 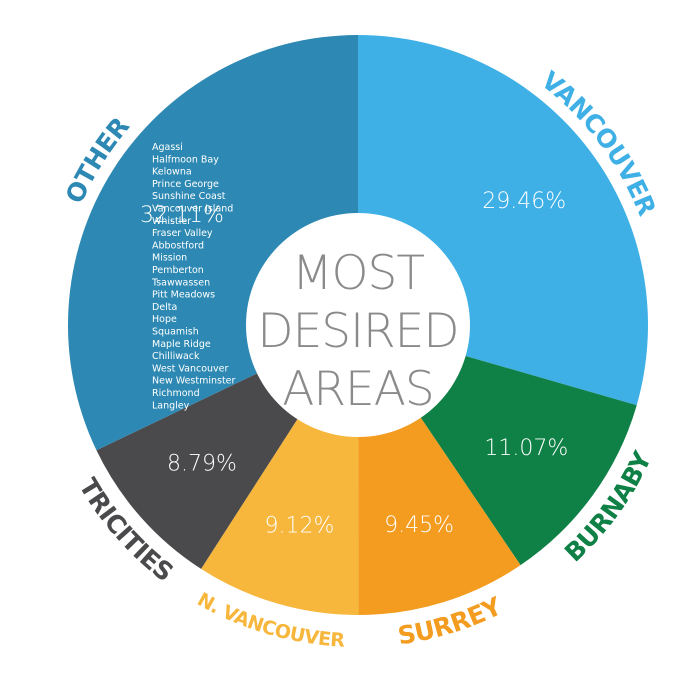 I want to click on chart-title-line: DESIRED, so click(x=357, y=331).